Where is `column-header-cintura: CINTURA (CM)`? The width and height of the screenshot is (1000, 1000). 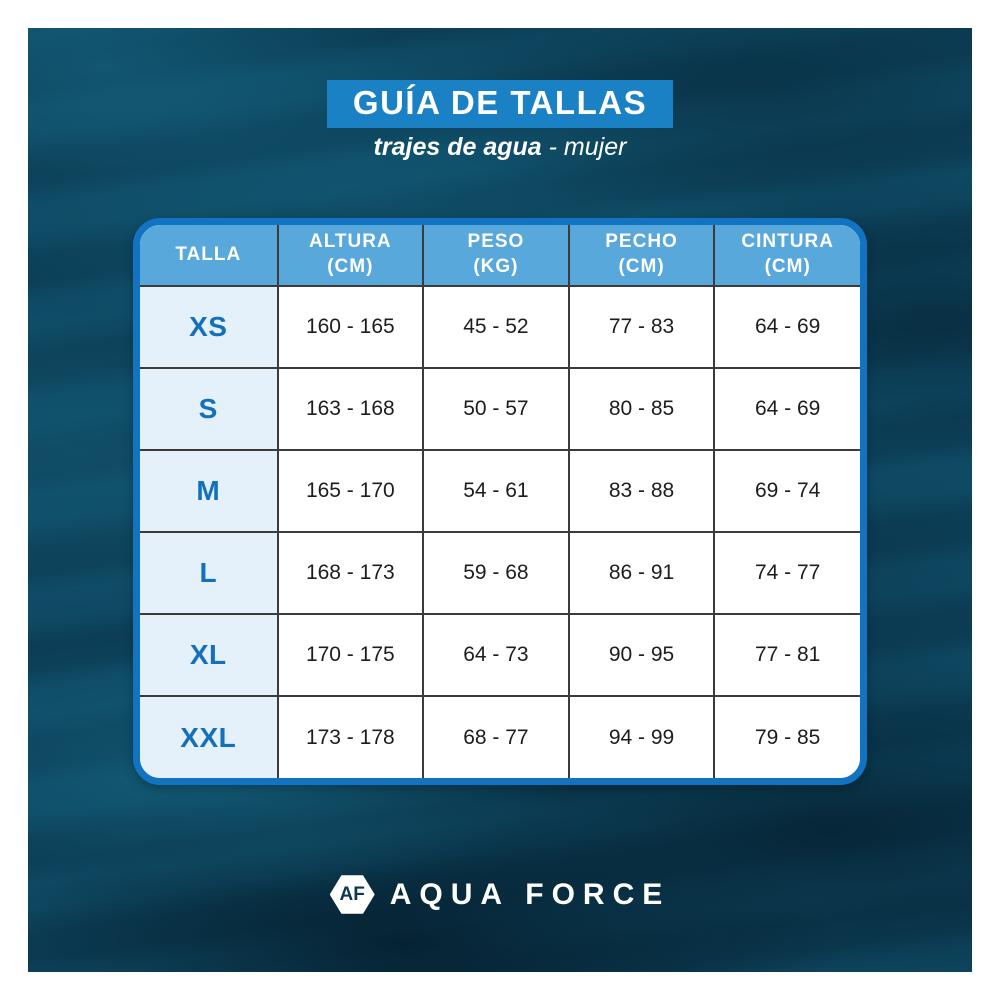 column-header-cintura: CINTURA (CM) is located at coordinates (786, 255).